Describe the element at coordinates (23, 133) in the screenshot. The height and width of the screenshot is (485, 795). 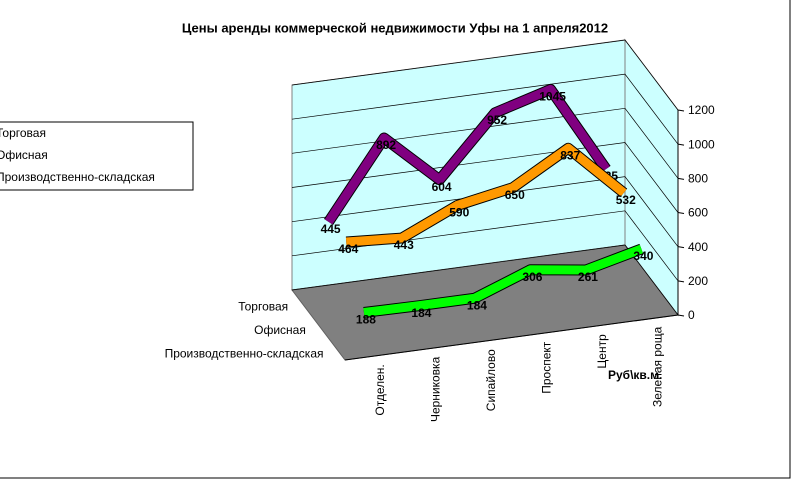
I see `legend-label: Торговая` at that location.